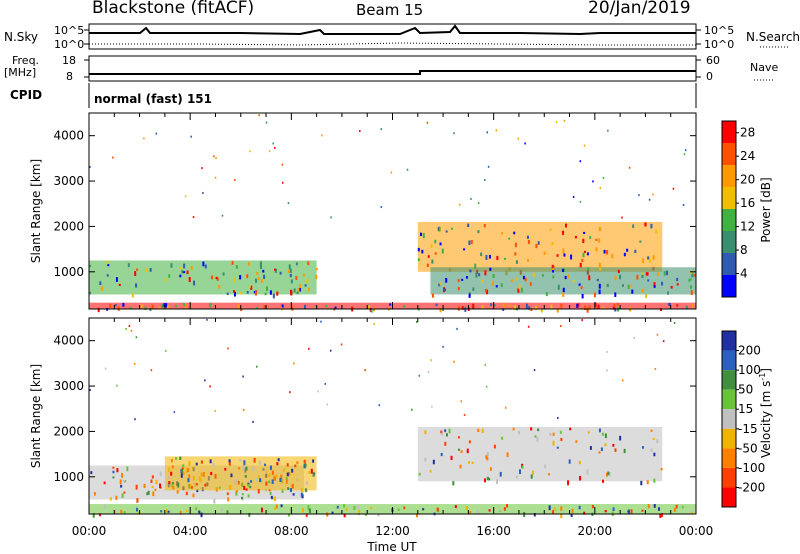  Describe the element at coordinates (392, 72) in the screenshot. I see `freq-trace` at that location.